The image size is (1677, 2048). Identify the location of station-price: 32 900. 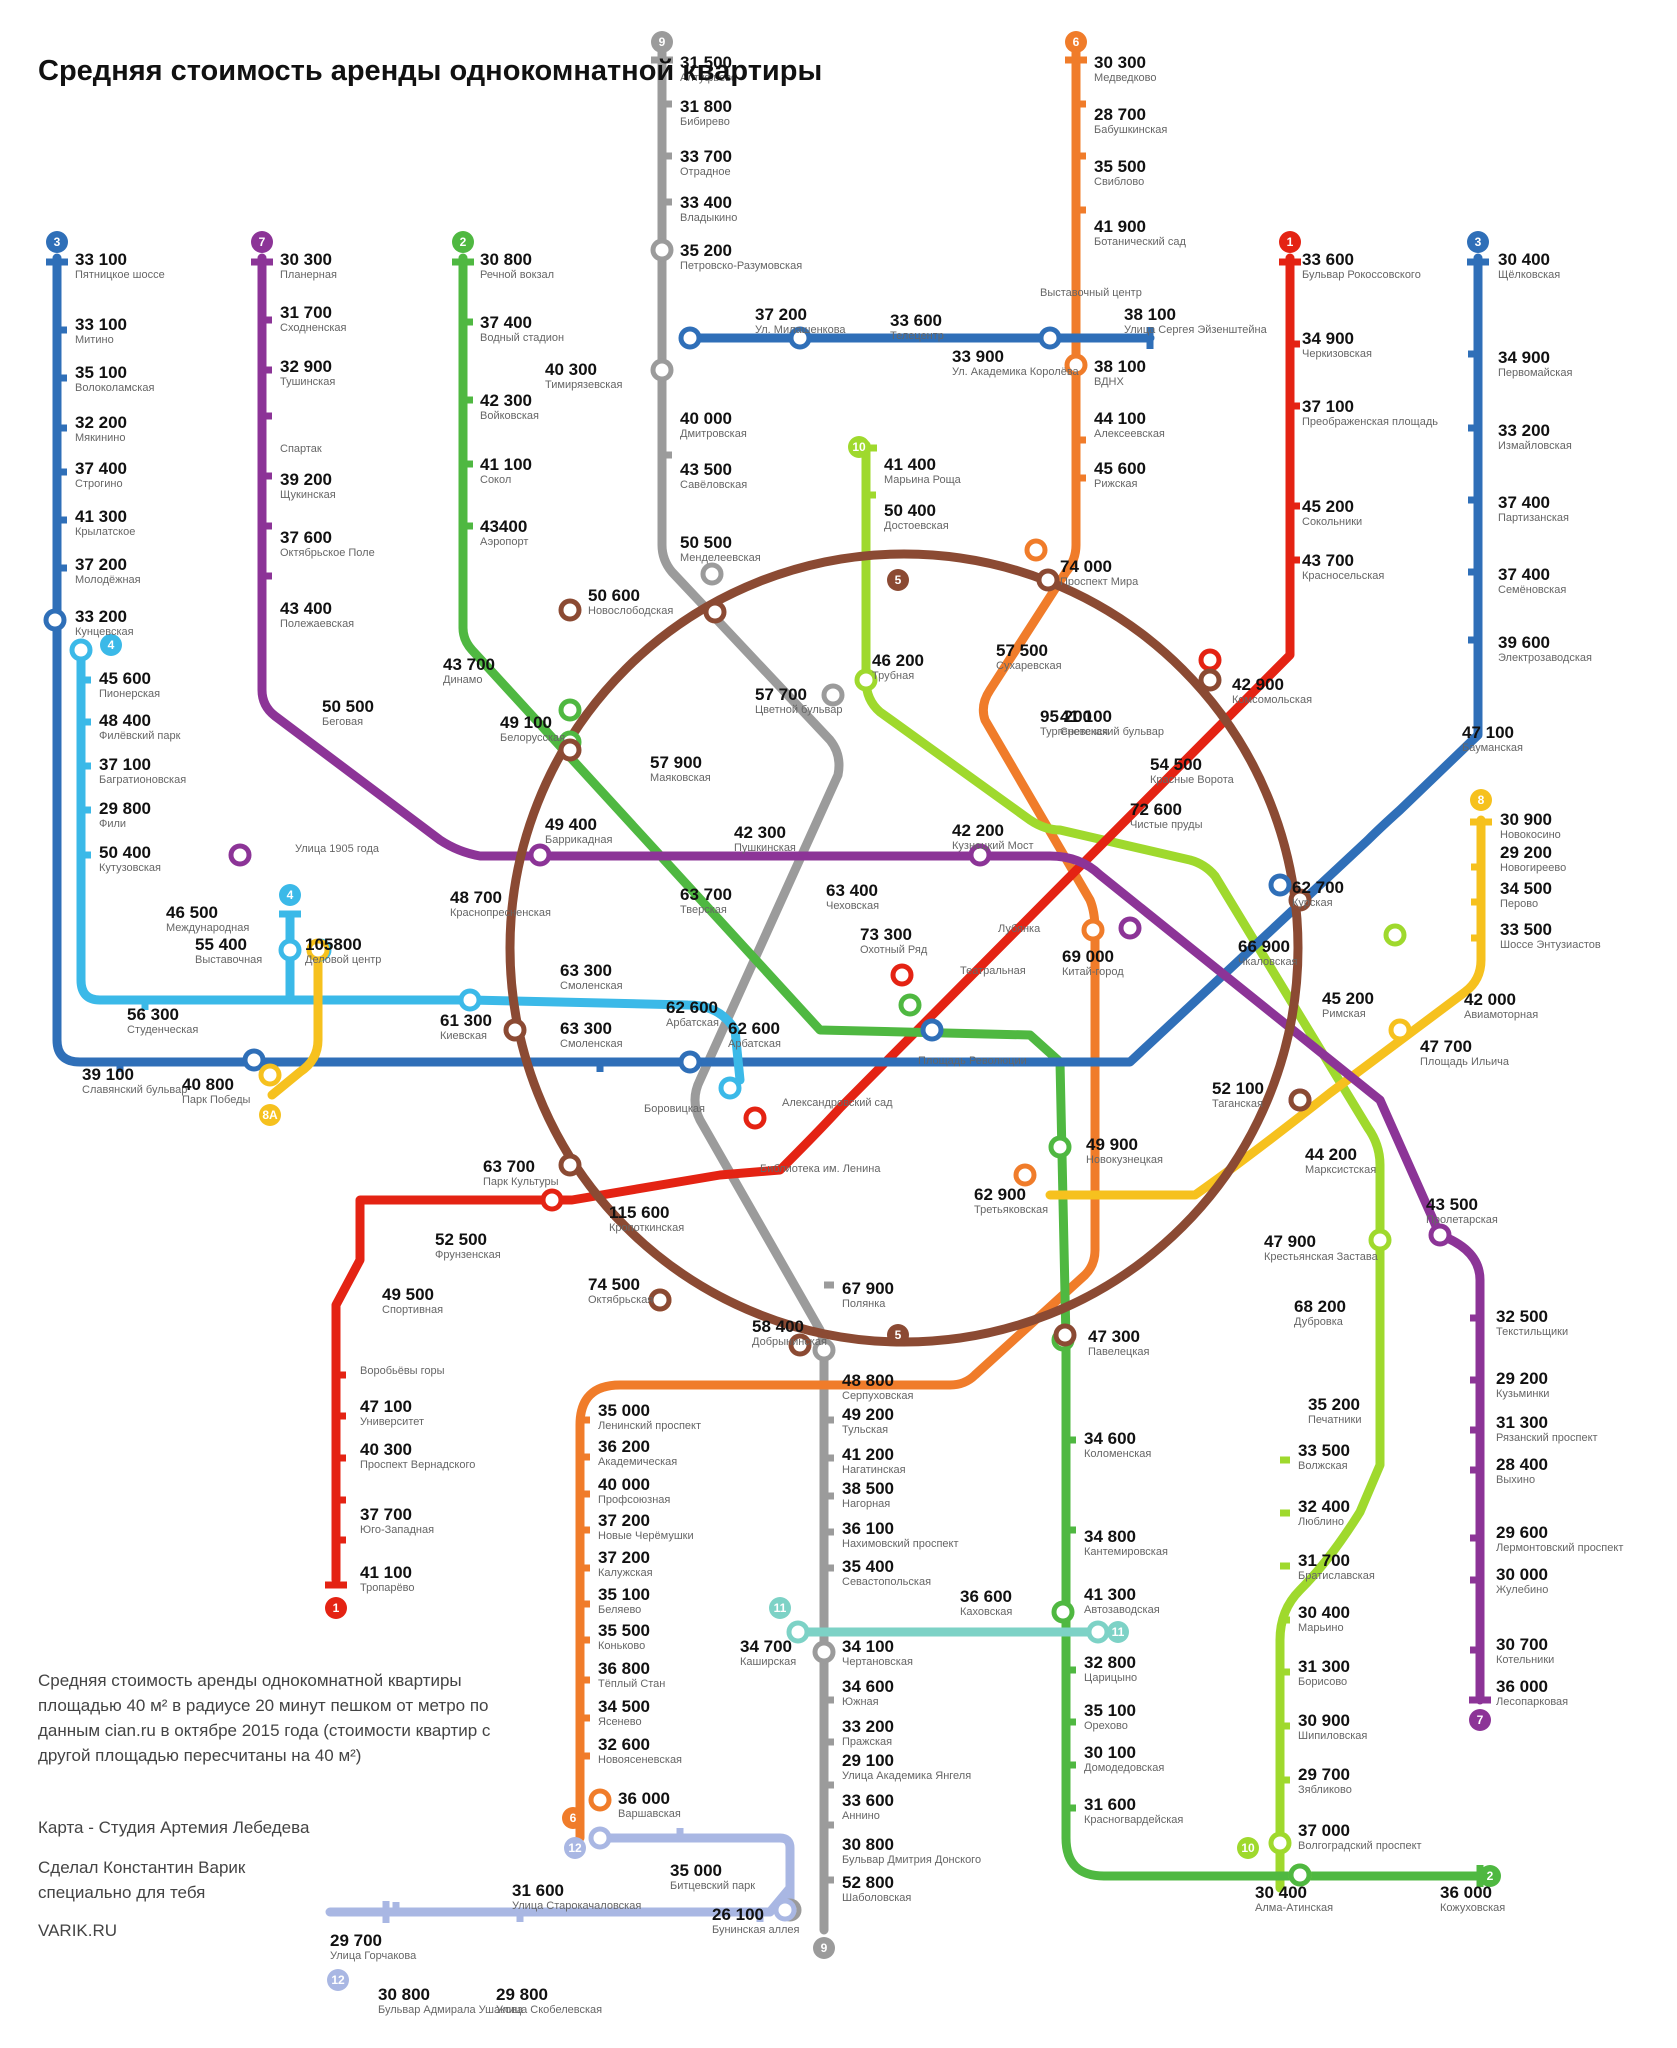
(306, 366).